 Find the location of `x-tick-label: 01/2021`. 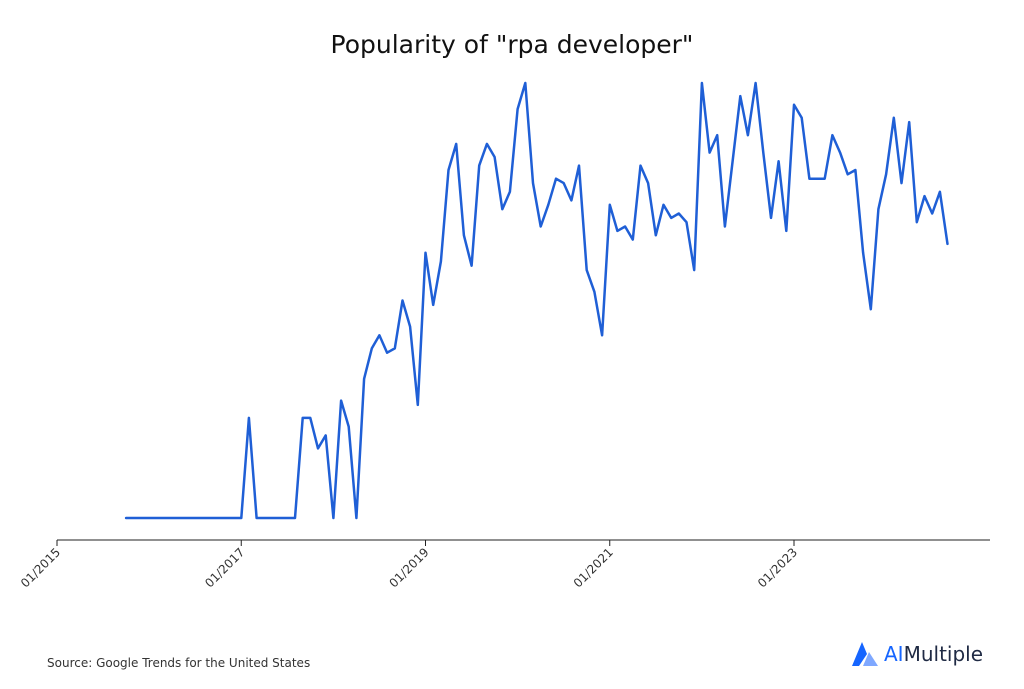

x-tick-label: 01/2021 is located at coordinates (593, 567).